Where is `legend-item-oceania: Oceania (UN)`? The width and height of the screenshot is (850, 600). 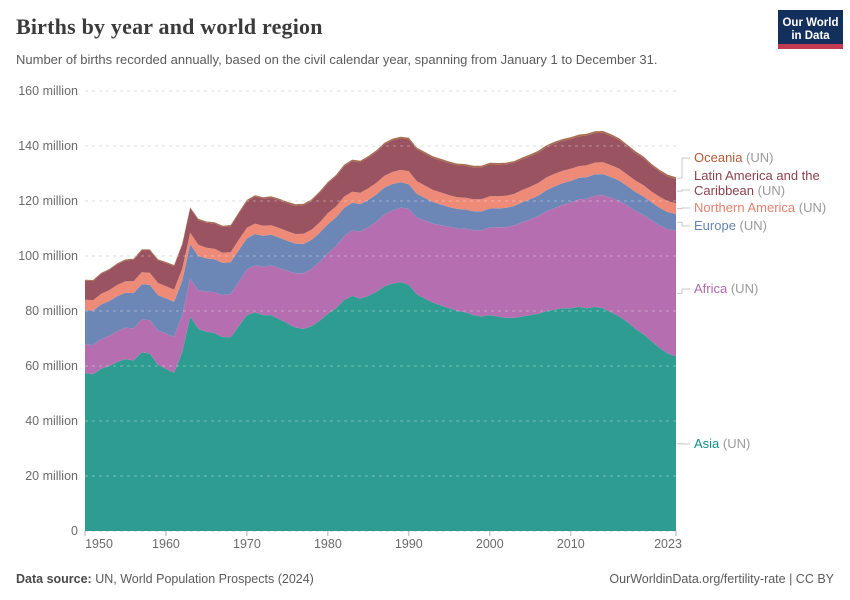 legend-item-oceania: Oceania (UN) is located at coordinates (767, 157).